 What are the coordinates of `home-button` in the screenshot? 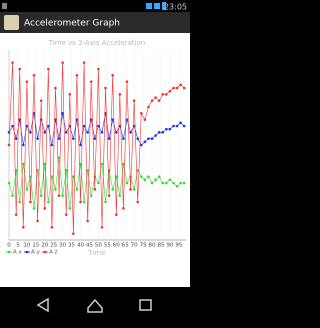 It's located at (95, 305).